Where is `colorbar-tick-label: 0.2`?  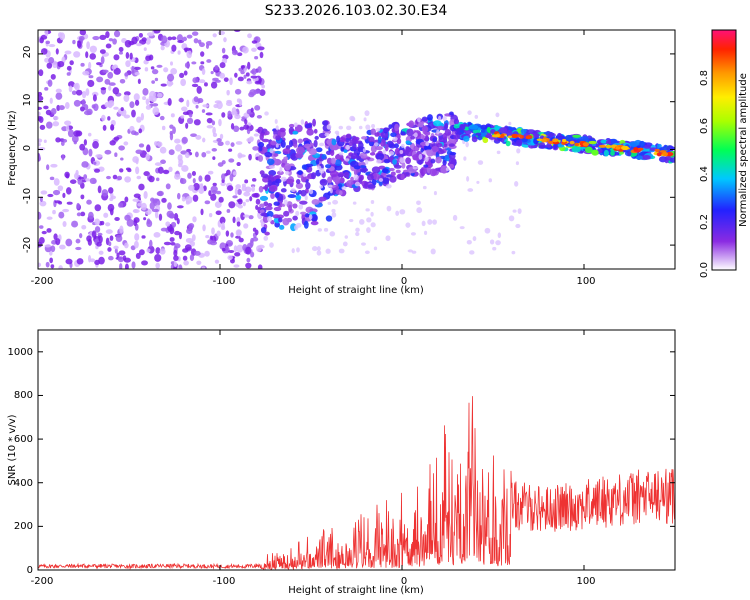 colorbar-tick-label: 0.2 is located at coordinates (704, 222).